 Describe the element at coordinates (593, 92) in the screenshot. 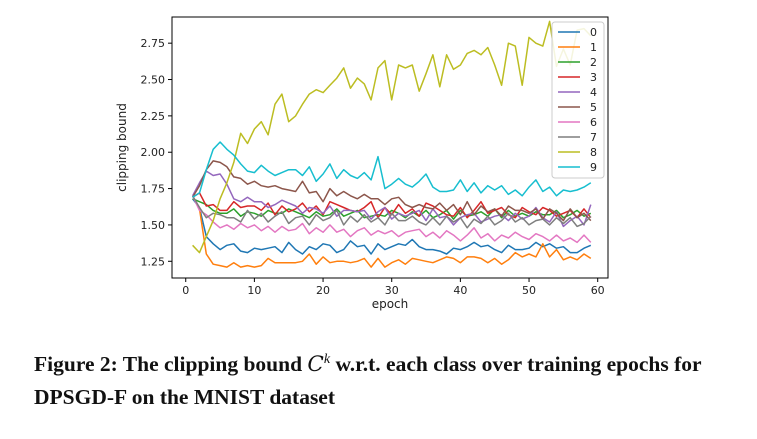

I see `legend-label-4: 4` at that location.